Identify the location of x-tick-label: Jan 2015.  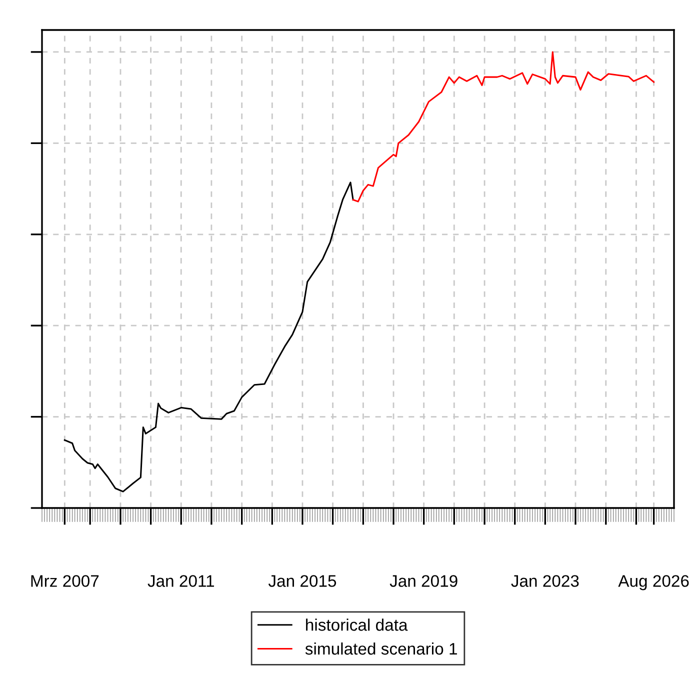
(302, 581).